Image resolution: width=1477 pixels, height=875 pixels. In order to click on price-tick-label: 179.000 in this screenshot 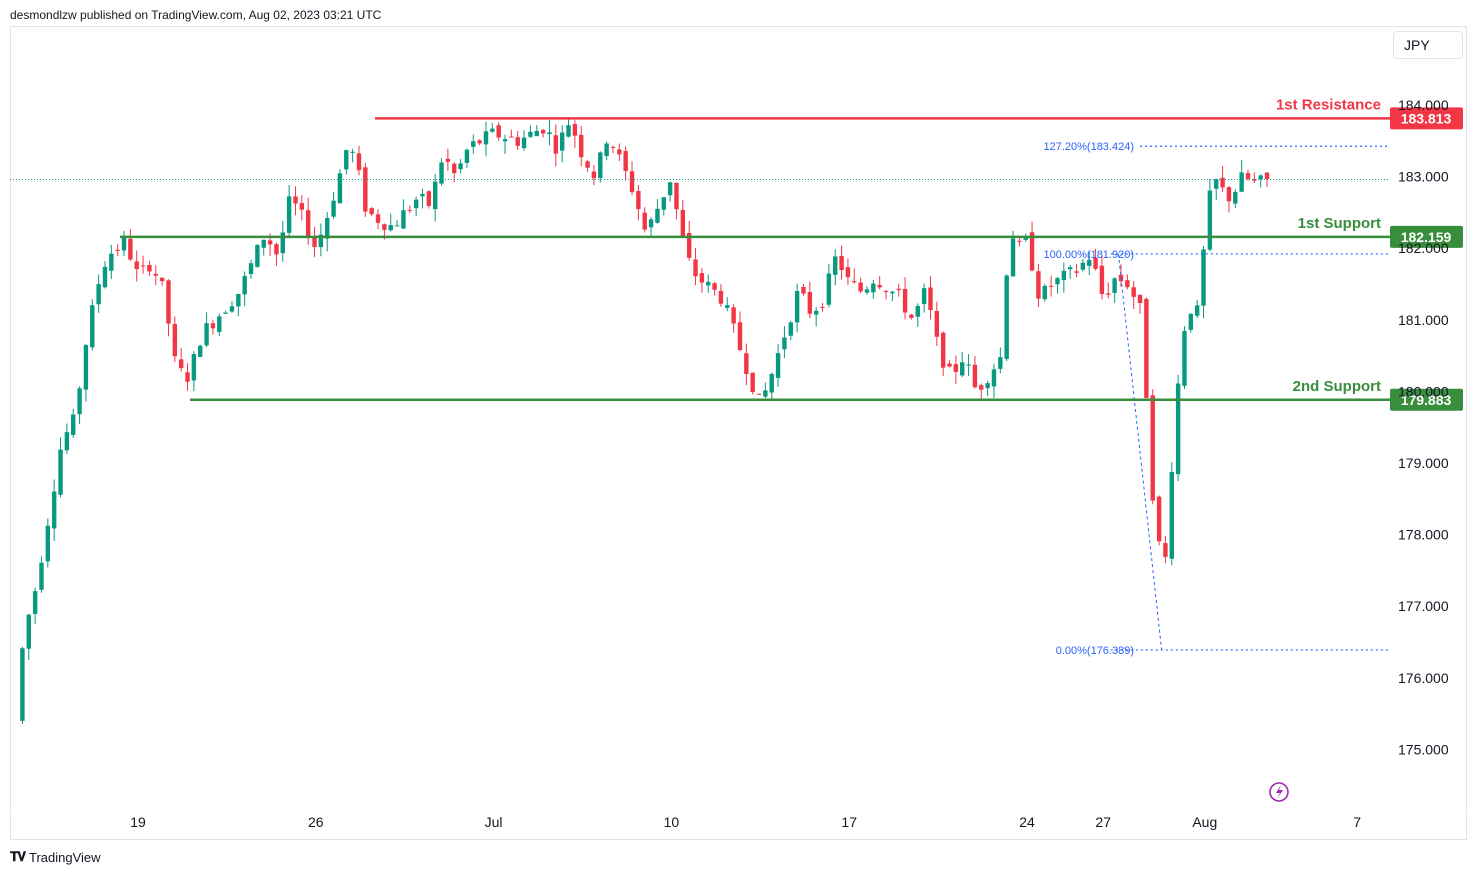, I will do `click(1423, 463)`.